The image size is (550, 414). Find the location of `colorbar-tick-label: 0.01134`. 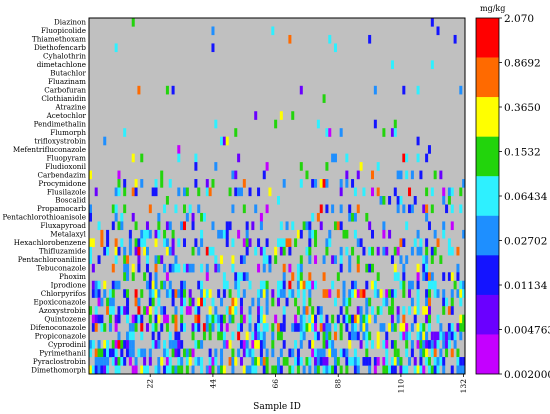

colorbar-tick-label: 0.01134 is located at coordinates (526, 286).